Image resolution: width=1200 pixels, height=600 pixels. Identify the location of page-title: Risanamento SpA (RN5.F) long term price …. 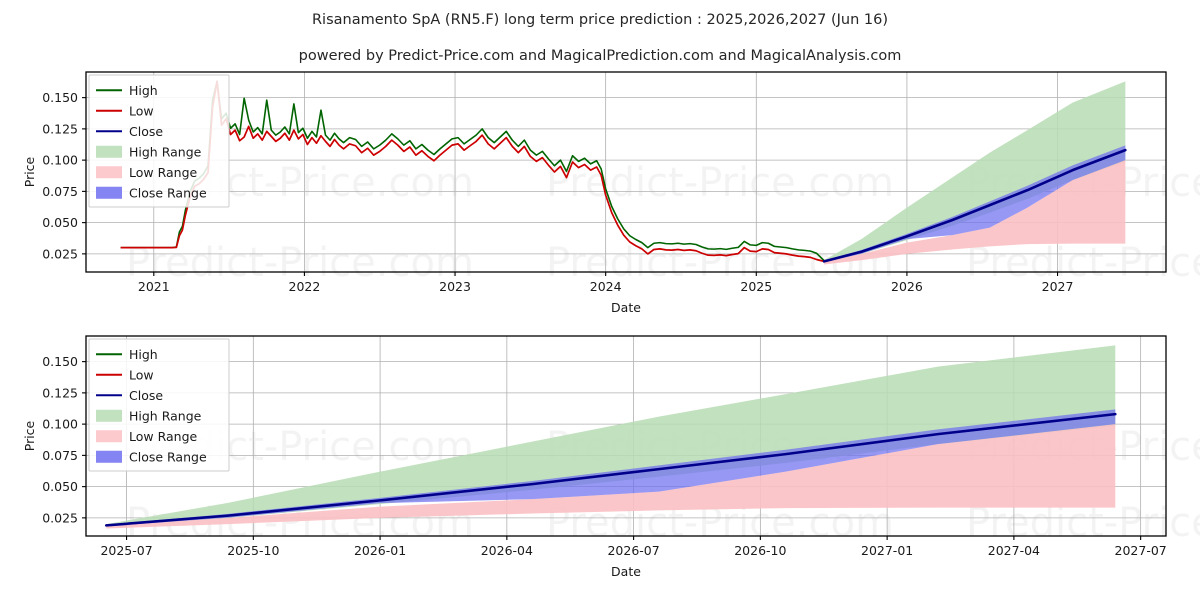
(600, 20).